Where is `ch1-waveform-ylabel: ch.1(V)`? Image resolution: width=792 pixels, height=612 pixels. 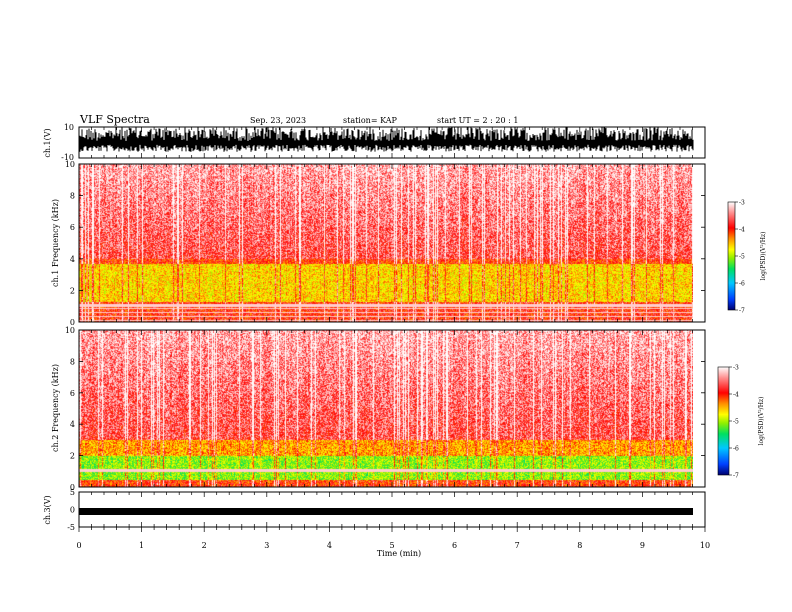 ch1-waveform-ylabel: ch.1(V) is located at coordinates (47, 142).